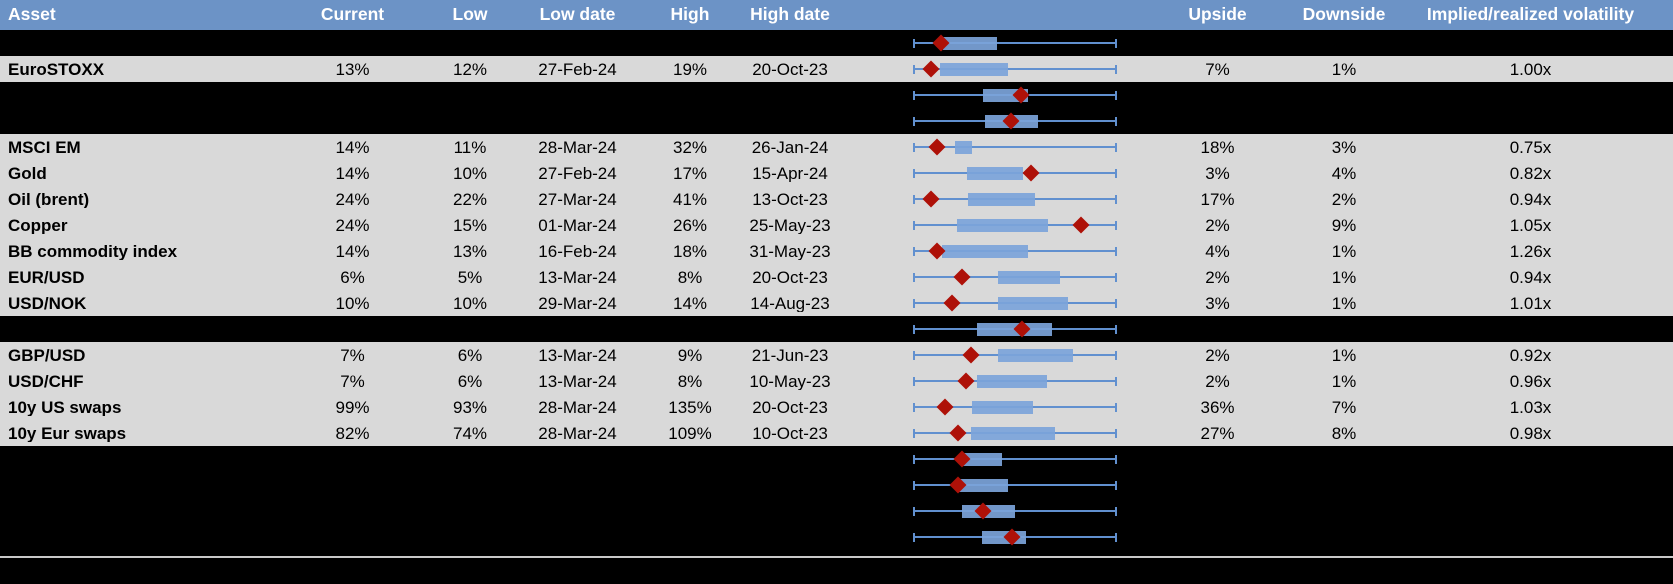  Describe the element at coordinates (47, 355) in the screenshot. I see `asset-cell: GBP/USD` at that location.